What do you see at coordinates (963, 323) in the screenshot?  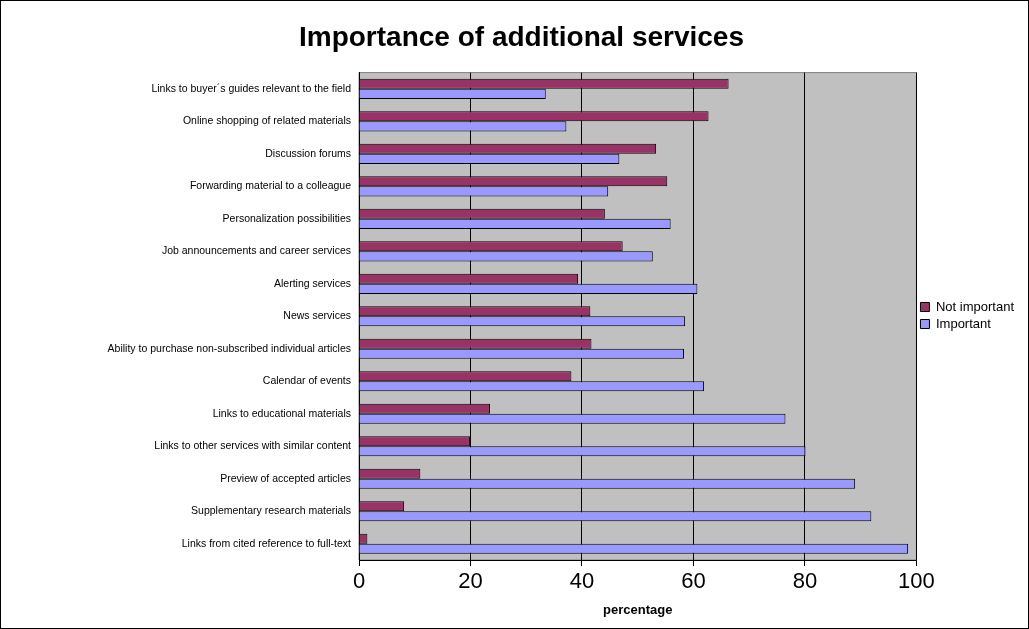 I see `legend-label: Important` at bounding box center [963, 323].